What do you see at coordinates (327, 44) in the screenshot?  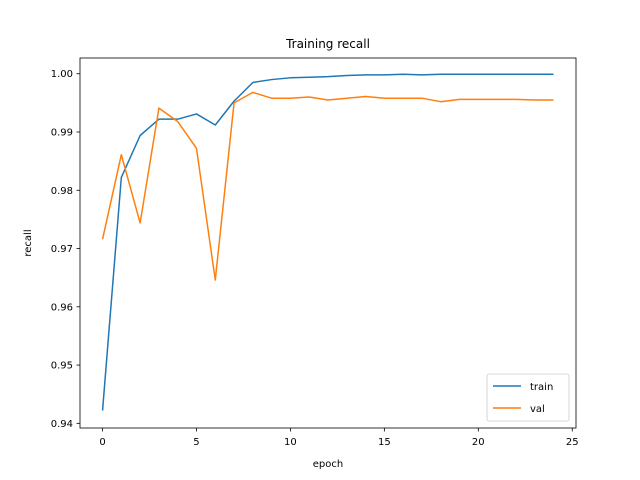 I see `chart-title: Training recall` at bounding box center [327, 44].